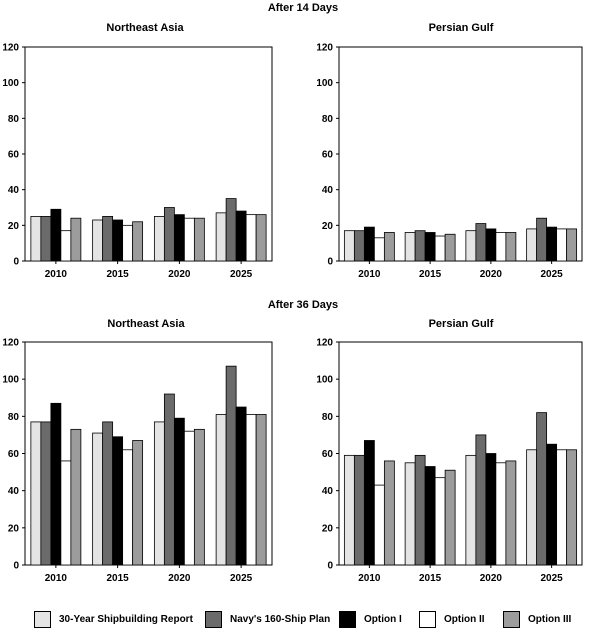  What do you see at coordinates (461, 28) in the screenshot?
I see `panel-title-2: Persian Gulf` at bounding box center [461, 28].